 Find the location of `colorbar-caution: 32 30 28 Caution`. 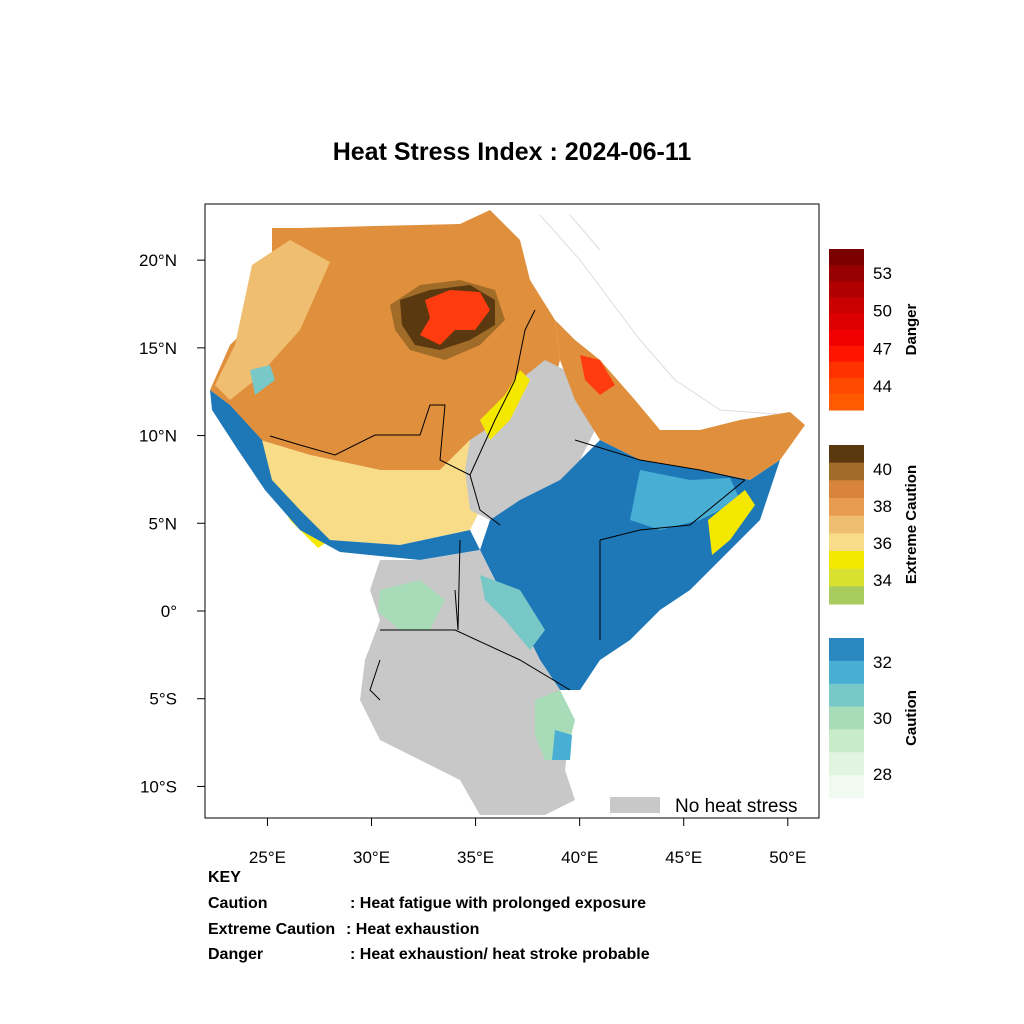

colorbar-caution: 32 30 28 Caution is located at coordinates (874, 718).